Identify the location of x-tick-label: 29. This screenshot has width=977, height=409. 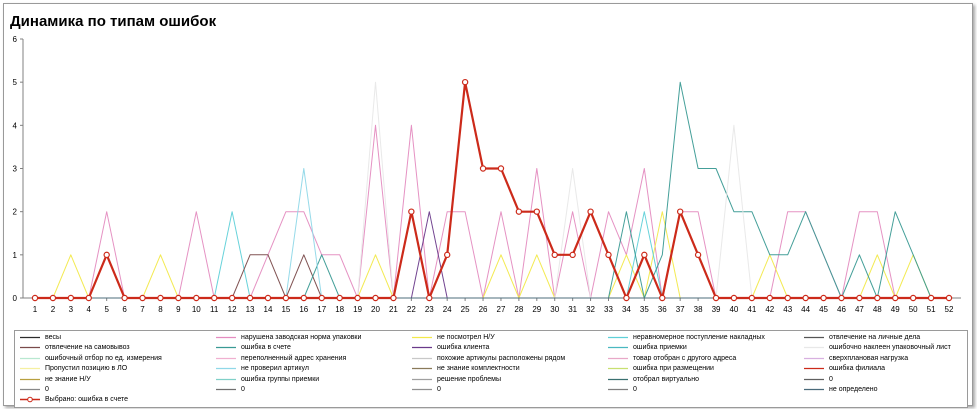
(536, 309).